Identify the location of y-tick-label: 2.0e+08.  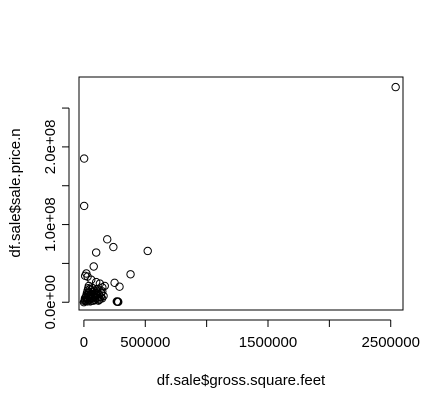
(50, 147).